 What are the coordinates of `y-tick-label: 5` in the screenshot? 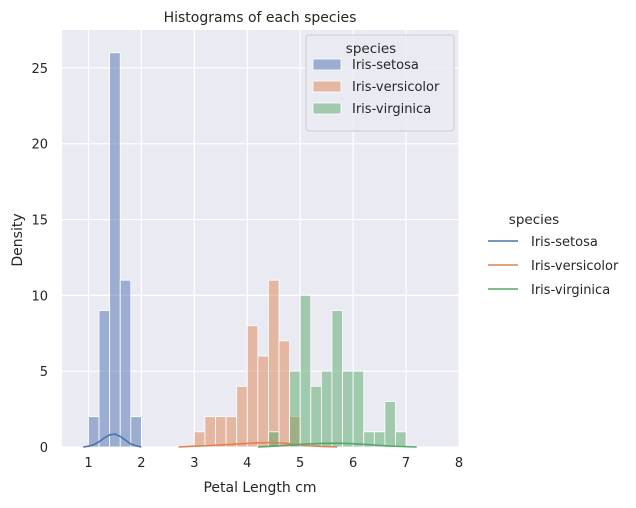 It's located at (44, 372).